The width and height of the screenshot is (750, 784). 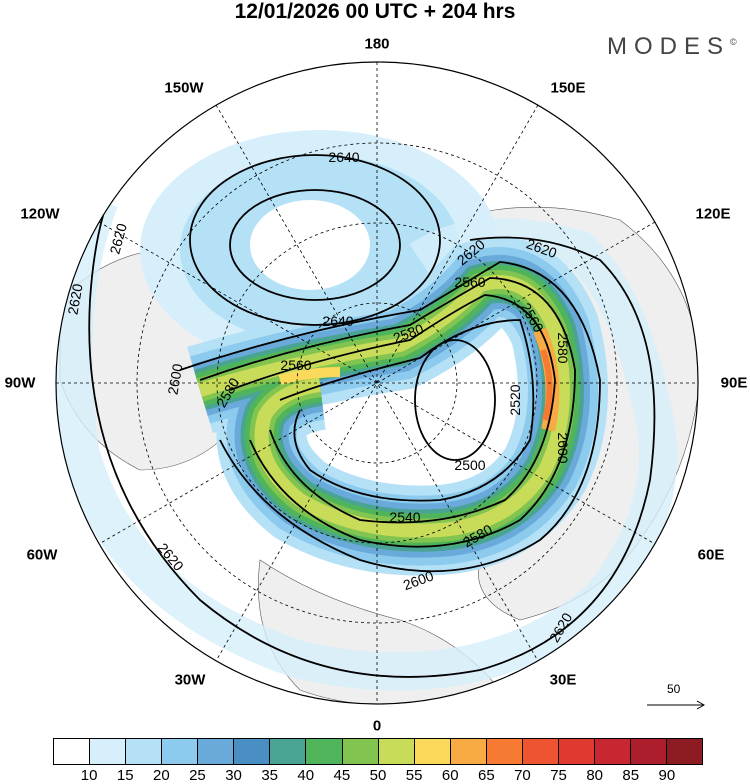 I want to click on contour-label: 2520, so click(x=515, y=399).